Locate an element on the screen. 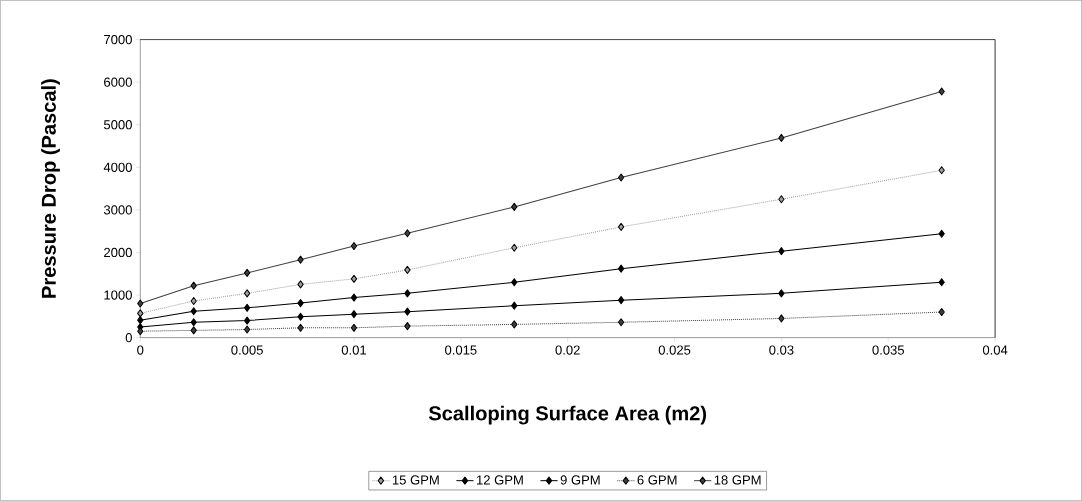 The height and width of the screenshot is (501, 1082). x-tick-label: 0.02 is located at coordinates (567, 350).